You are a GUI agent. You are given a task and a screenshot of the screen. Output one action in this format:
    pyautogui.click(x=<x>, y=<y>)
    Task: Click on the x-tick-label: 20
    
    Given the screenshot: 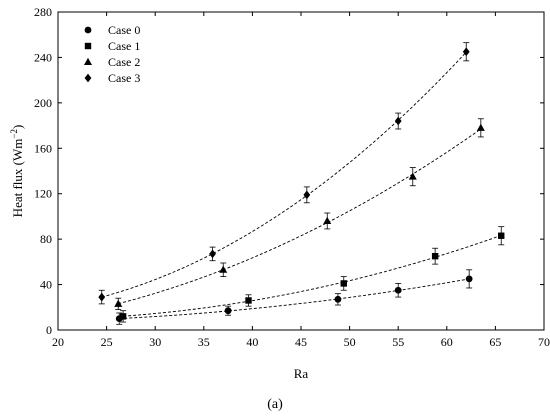 What is the action you would take?
    pyautogui.click(x=58, y=342)
    